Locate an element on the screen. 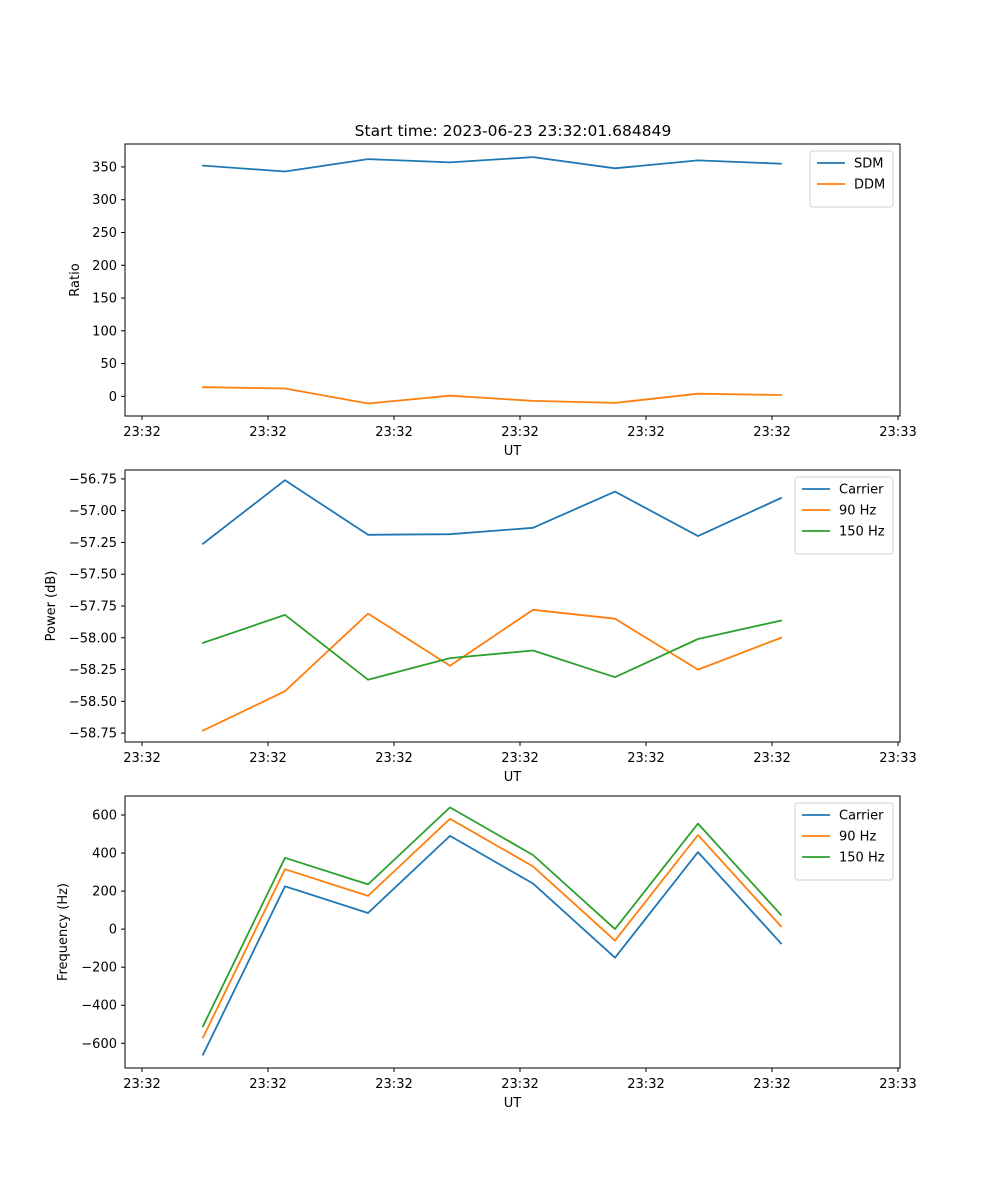  panel-3-series-90-hz is located at coordinates (492, 928).